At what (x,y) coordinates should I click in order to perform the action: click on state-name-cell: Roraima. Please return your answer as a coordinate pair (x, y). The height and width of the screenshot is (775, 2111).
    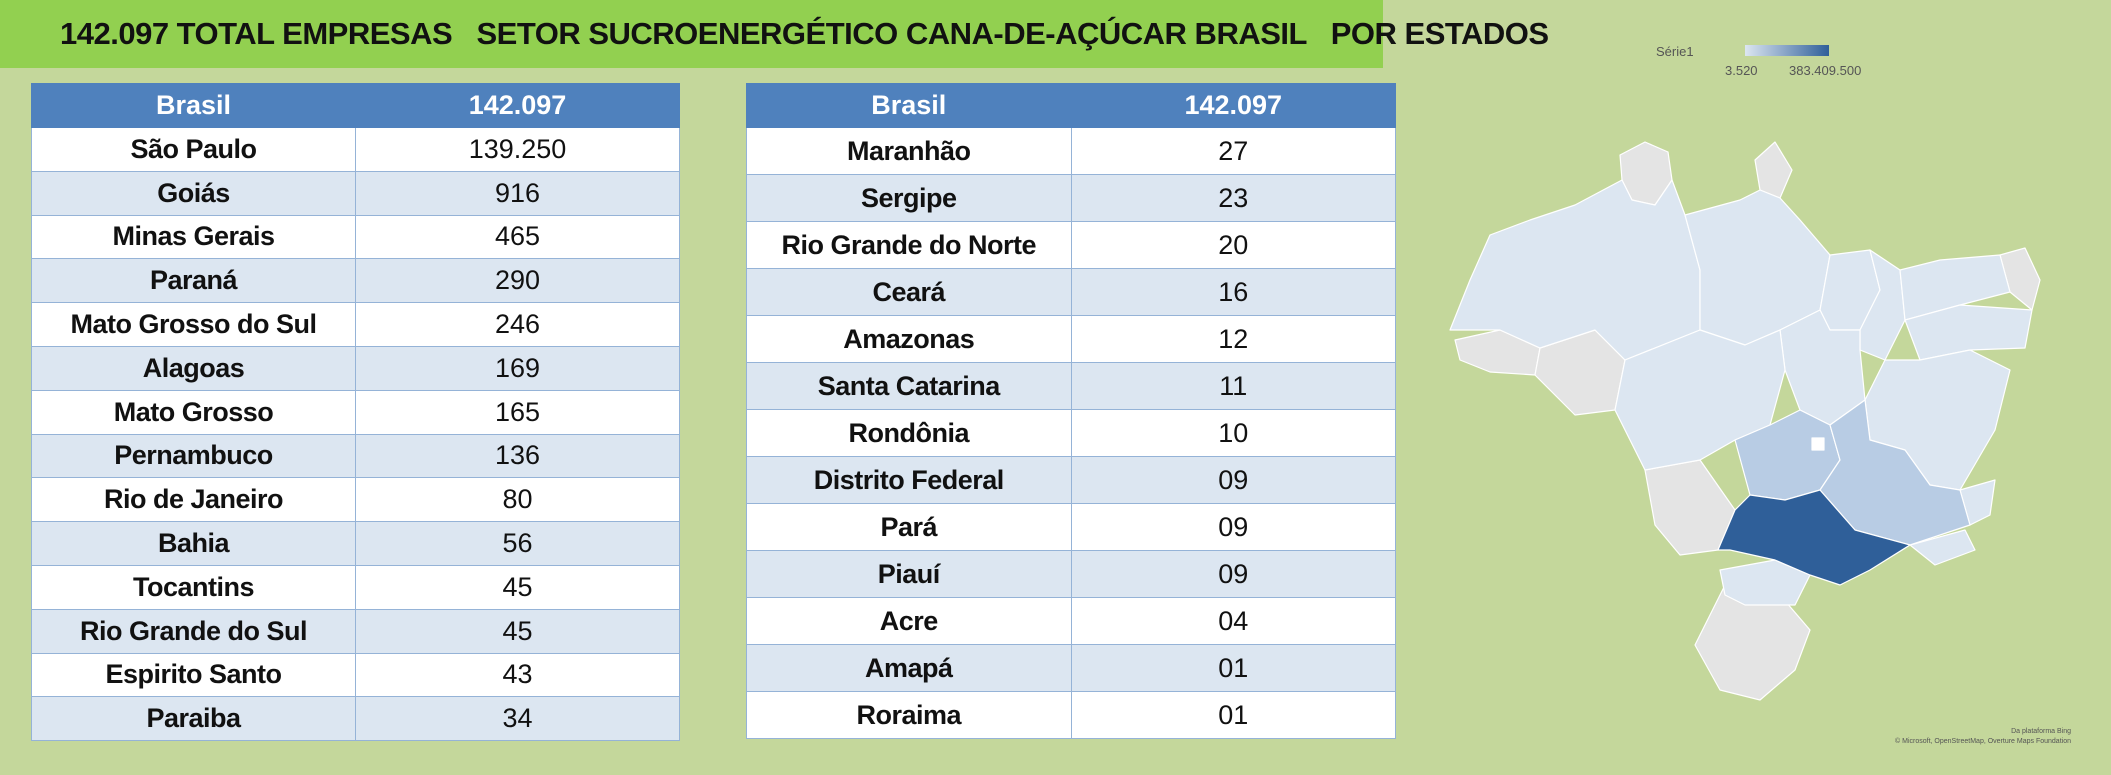
    Looking at the image, I should click on (909, 715).